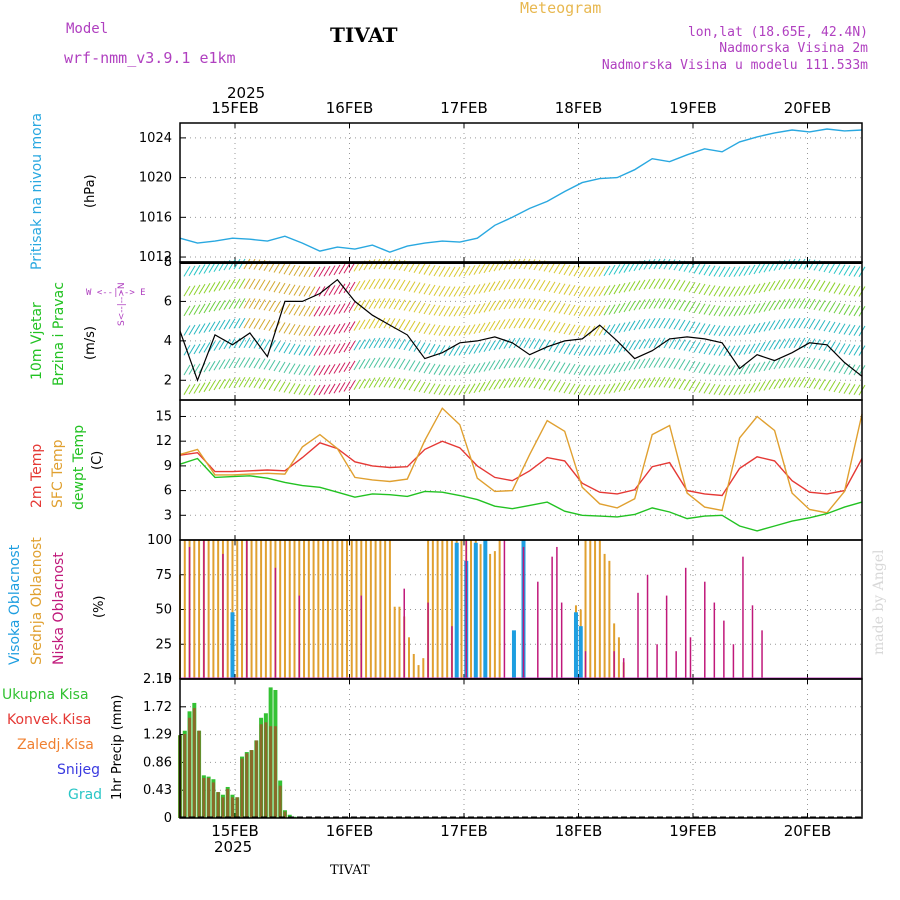 This screenshot has width=900, height=900. I want to click on day-label-top: 17FEB, so click(463, 108).